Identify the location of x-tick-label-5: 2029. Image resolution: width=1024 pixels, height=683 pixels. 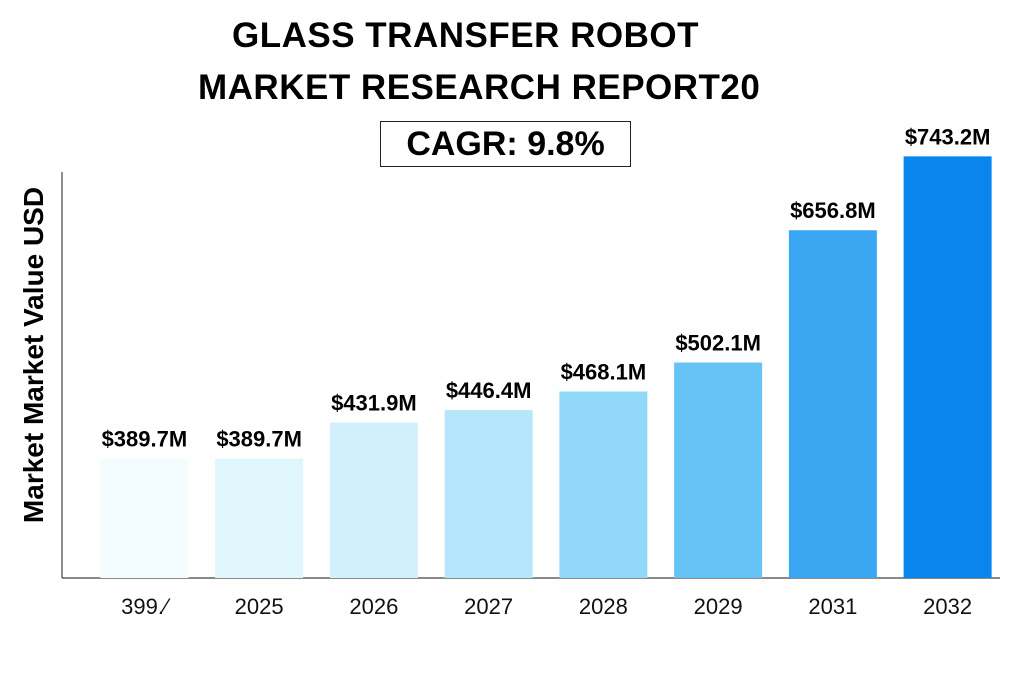
(718, 606).